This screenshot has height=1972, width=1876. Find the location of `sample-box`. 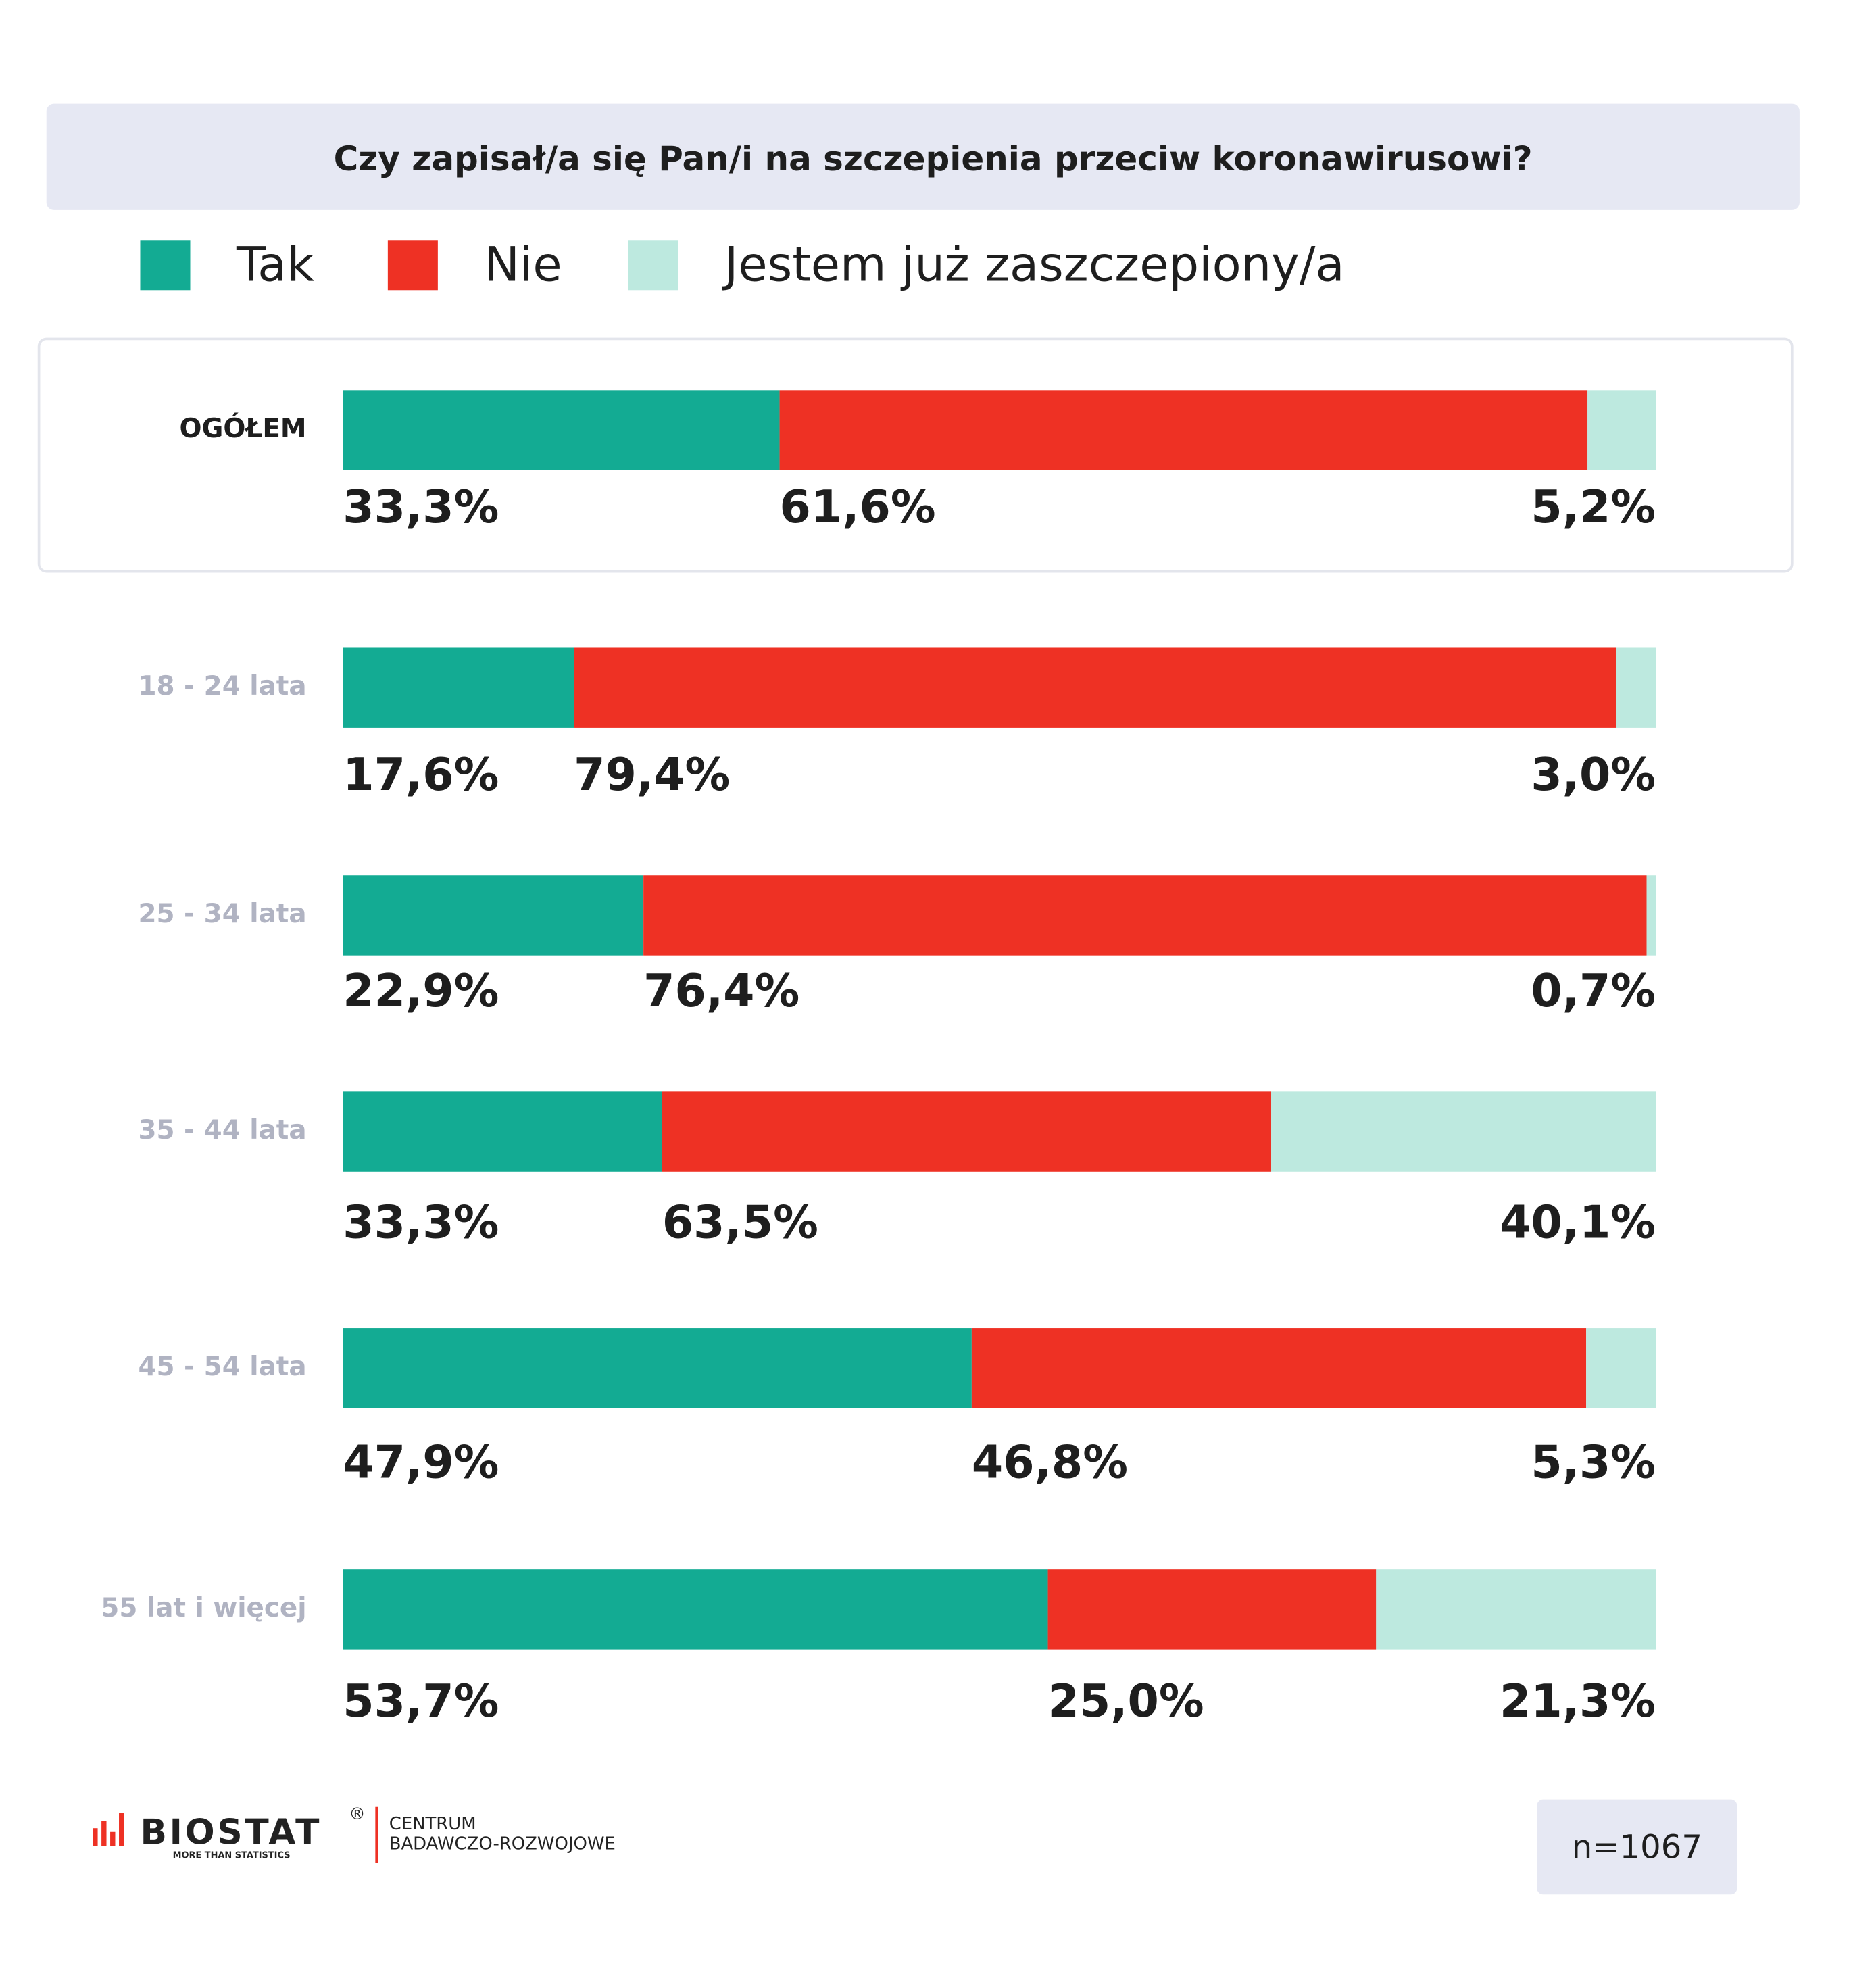

sample-box is located at coordinates (1637, 1847).